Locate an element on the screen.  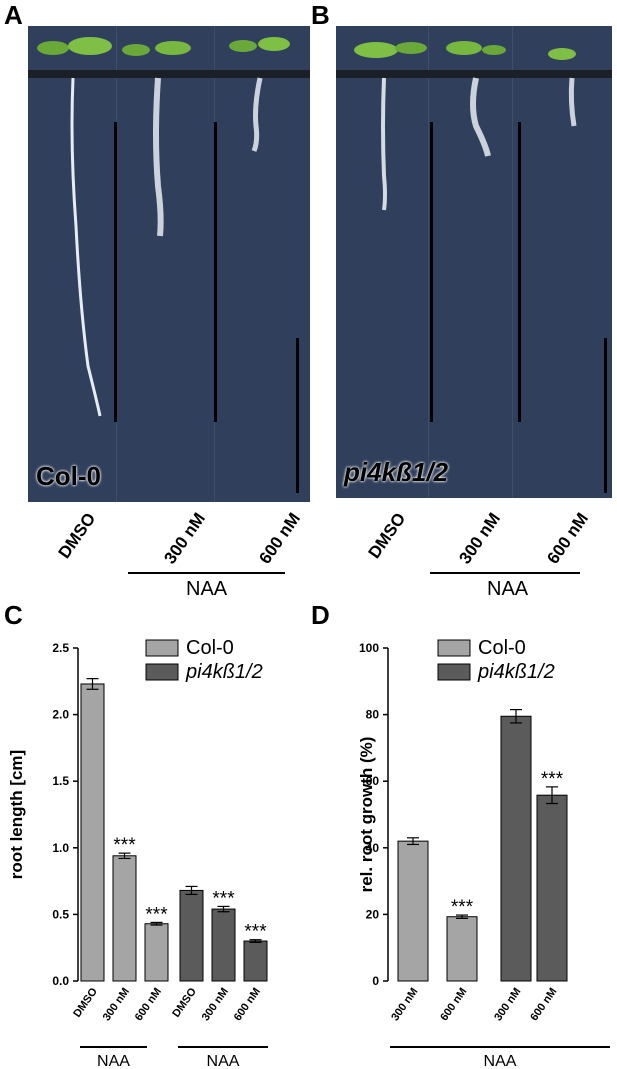
panel-letter-d: D is located at coordinates (320, 615).